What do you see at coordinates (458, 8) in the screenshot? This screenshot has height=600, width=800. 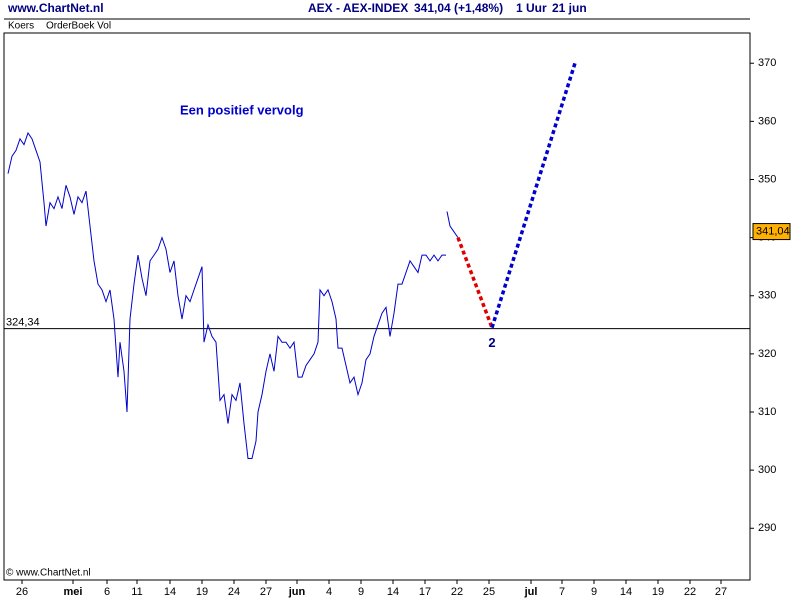 I see `quote: 341,04 (+1,48%)` at bounding box center [458, 8].